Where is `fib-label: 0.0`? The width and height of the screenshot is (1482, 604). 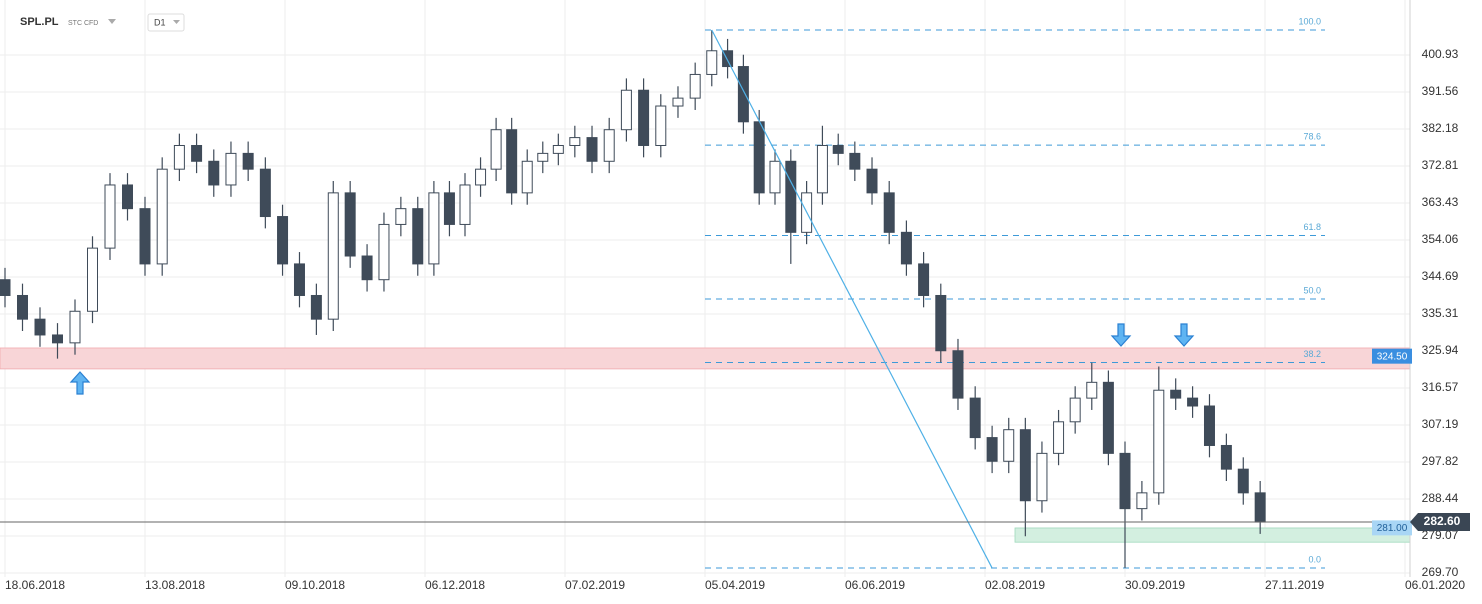
fib-label: 0.0 is located at coordinates (1314, 559).